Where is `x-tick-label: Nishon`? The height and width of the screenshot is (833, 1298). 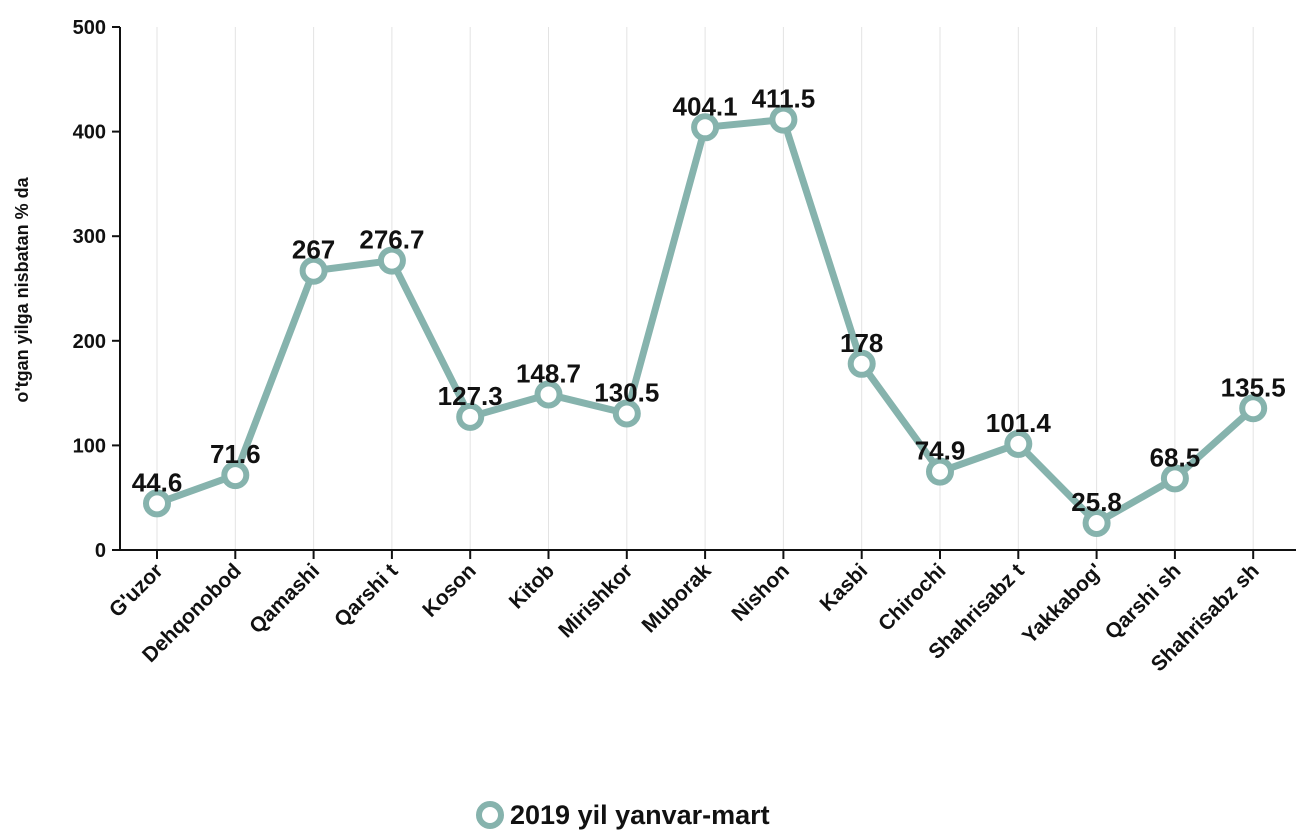
x-tick-label: Nishon is located at coordinates (760, 592).